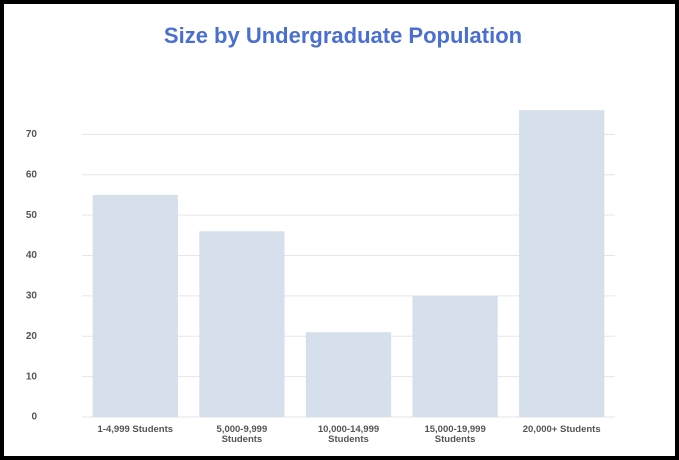 The width and height of the screenshot is (679, 460). I want to click on x-tick-label: 15,000-19,999 Students, so click(455, 434).